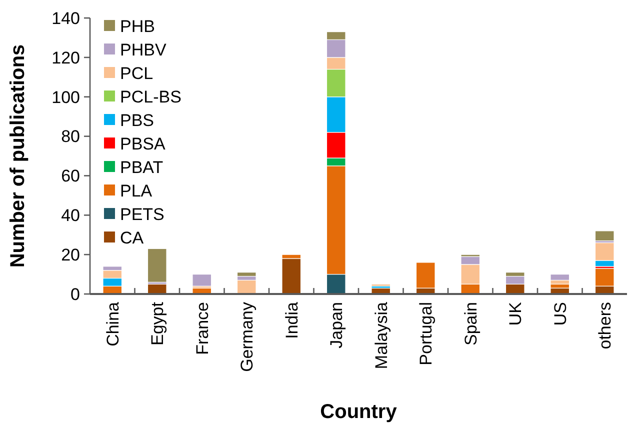 Image resolution: width=635 pixels, height=426 pixels. What do you see at coordinates (70, 136) in the screenshot?
I see `y-tick-label: 80` at bounding box center [70, 136].